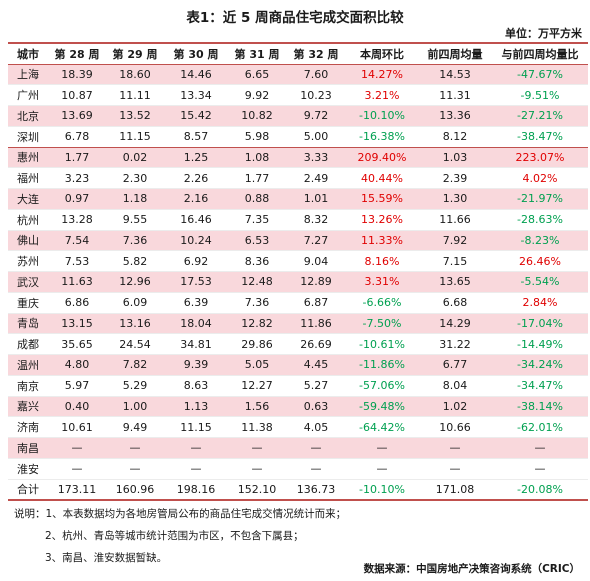 The height and width of the screenshot is (581, 590). What do you see at coordinates (135, 220) in the screenshot?
I see `week29-cell: 9.55` at bounding box center [135, 220].